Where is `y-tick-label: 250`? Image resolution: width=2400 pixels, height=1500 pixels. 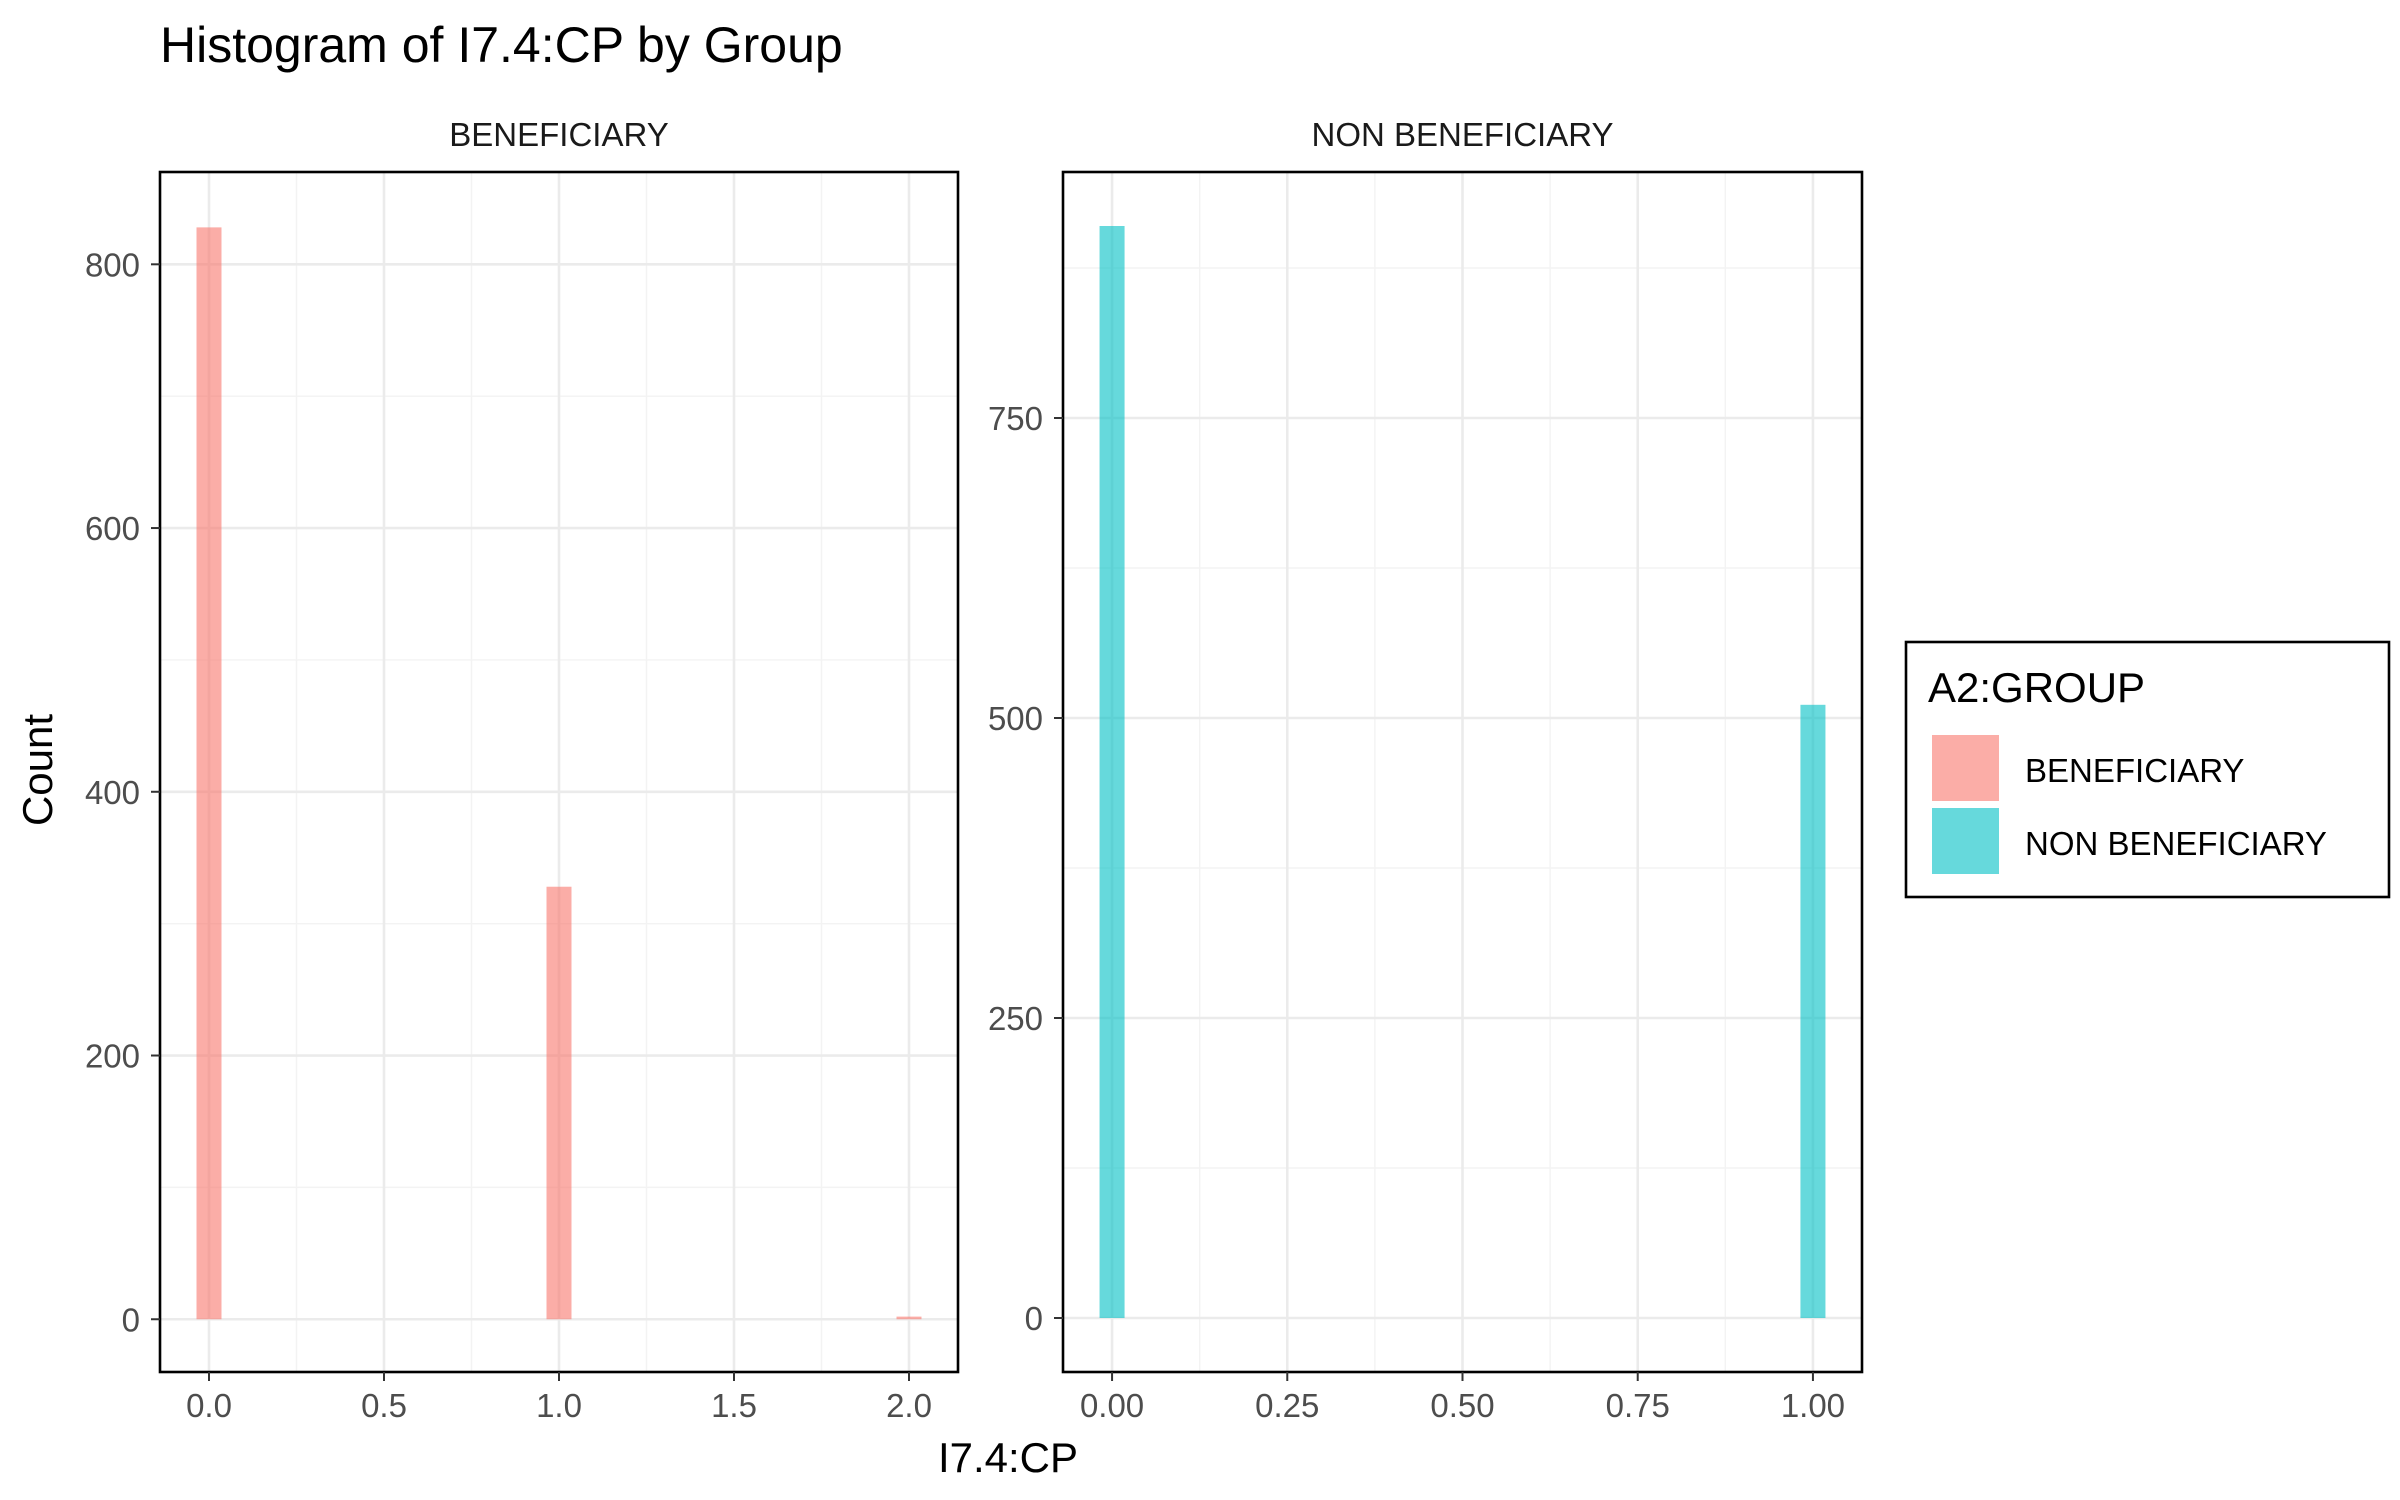
y-tick-label: 250 is located at coordinates (1015, 1018).